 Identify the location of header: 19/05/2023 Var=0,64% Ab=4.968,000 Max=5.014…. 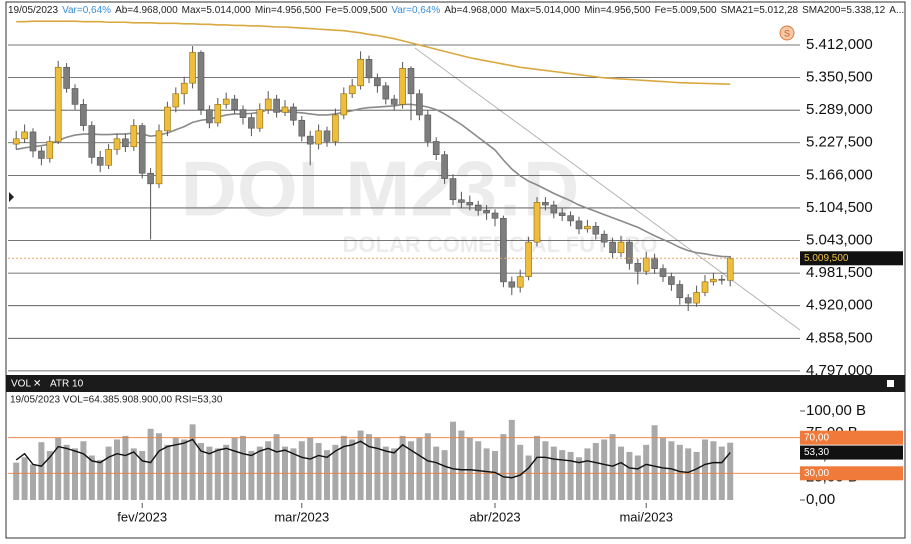
(456, 10).